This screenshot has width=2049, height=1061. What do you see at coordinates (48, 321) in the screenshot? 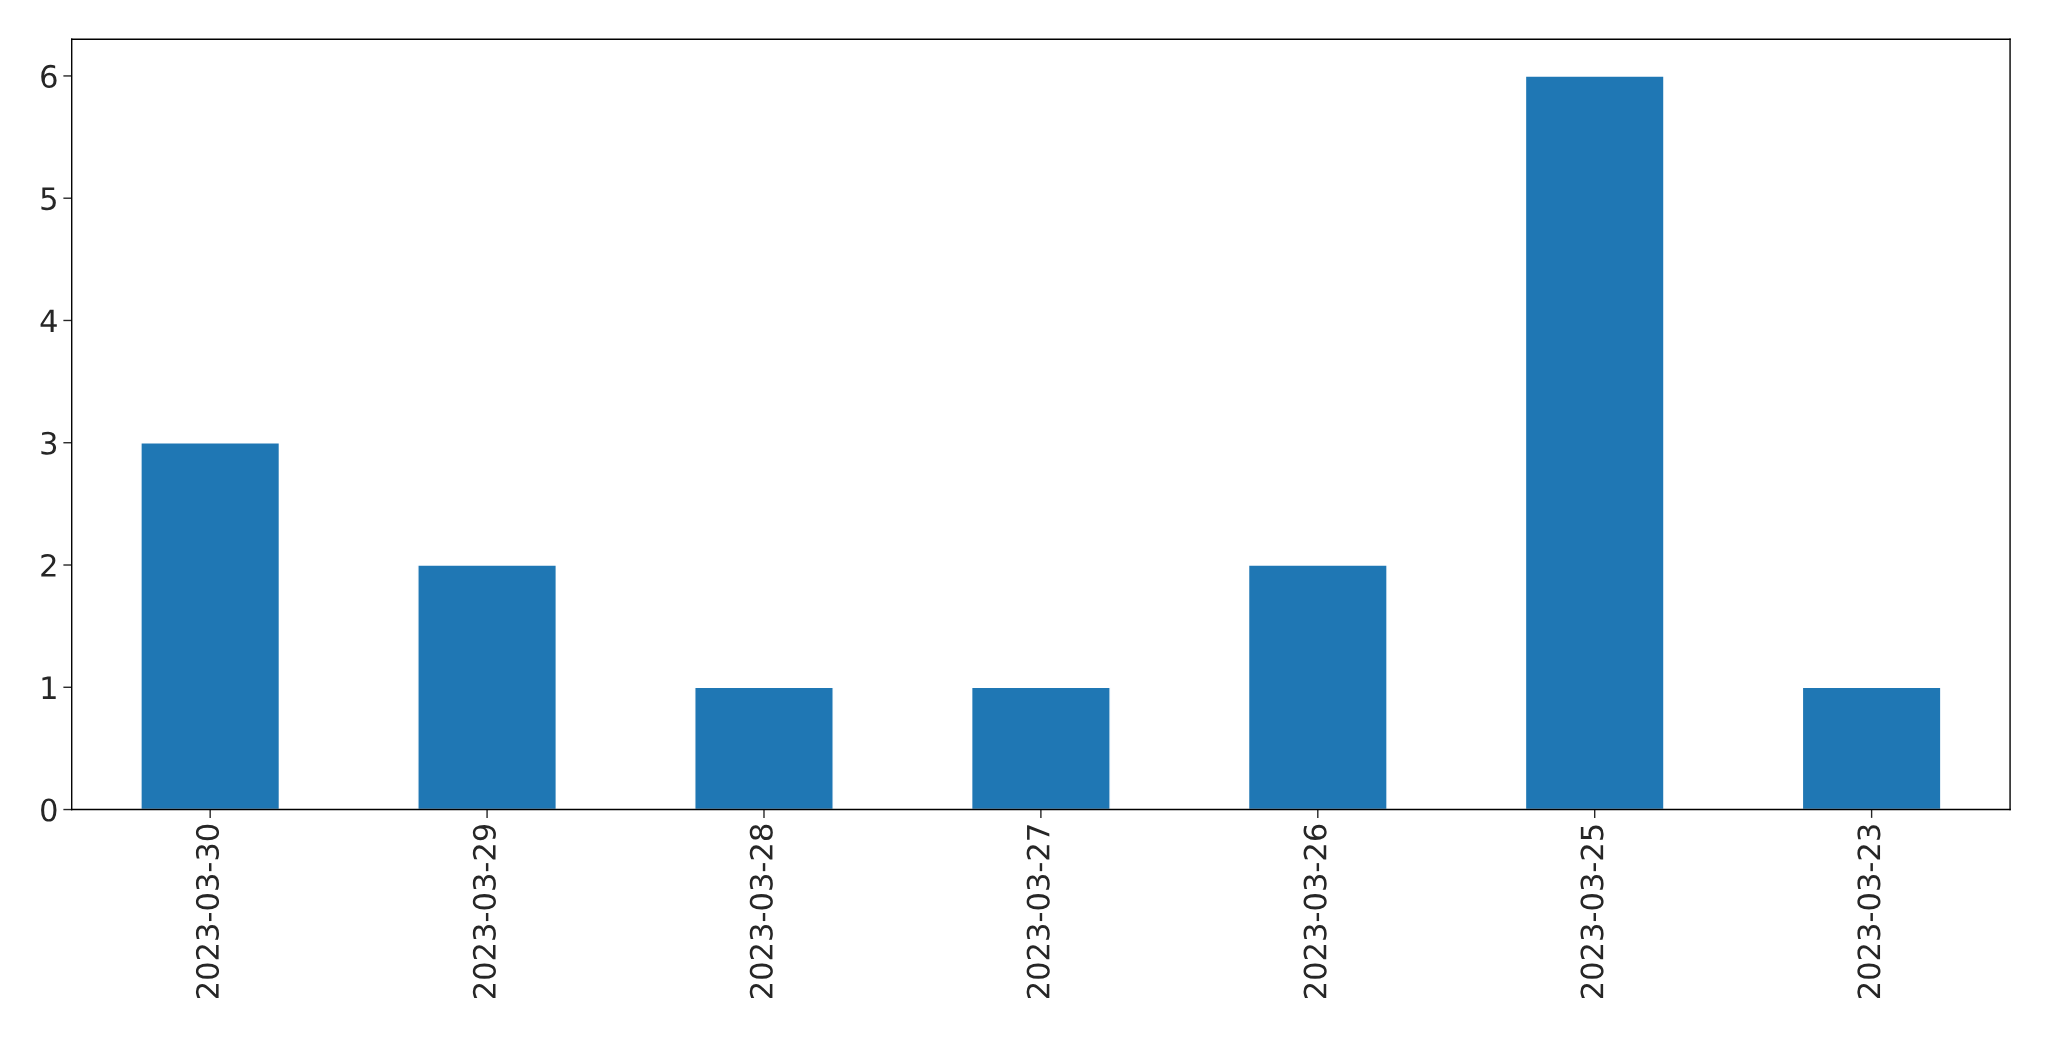
I see `y-tick-label: 4` at bounding box center [48, 321].